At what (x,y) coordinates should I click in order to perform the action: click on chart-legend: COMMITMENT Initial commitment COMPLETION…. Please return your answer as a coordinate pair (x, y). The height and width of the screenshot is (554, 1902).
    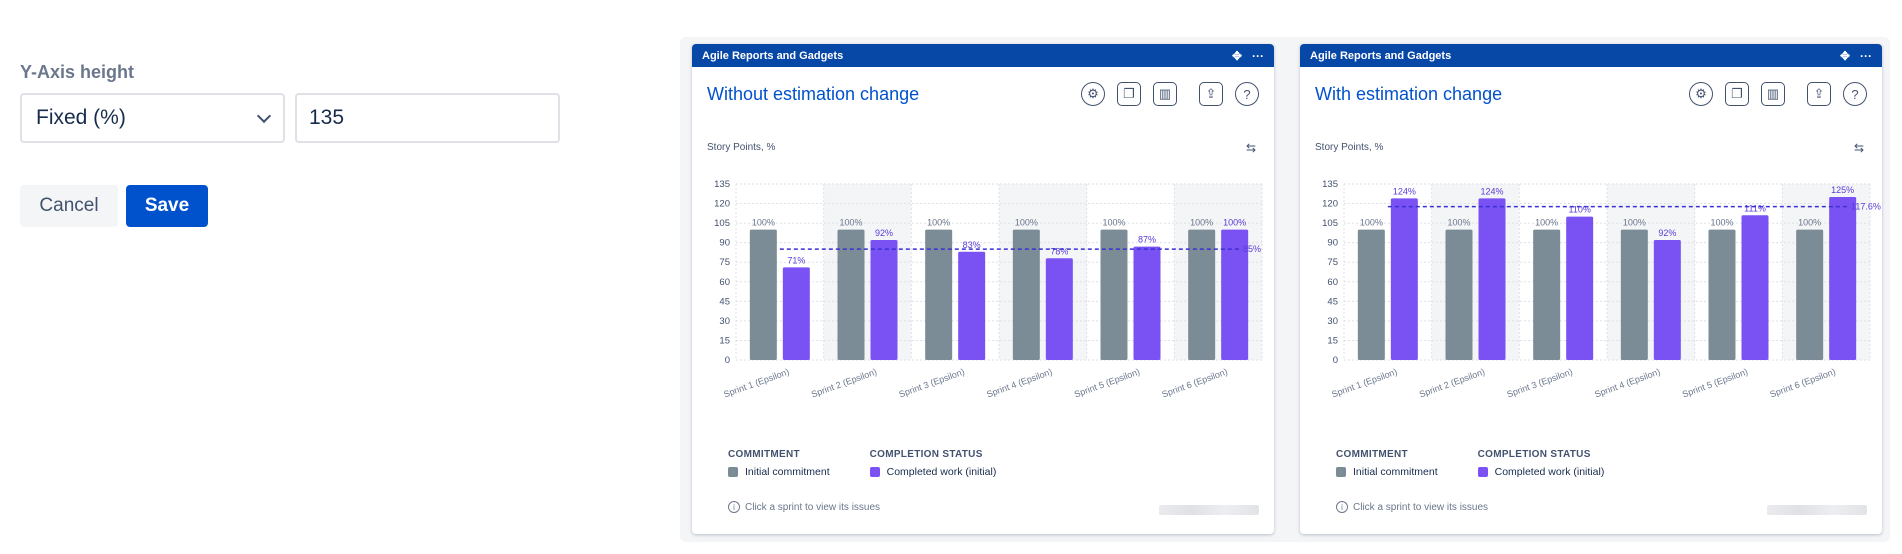
    Looking at the image, I should click on (862, 463).